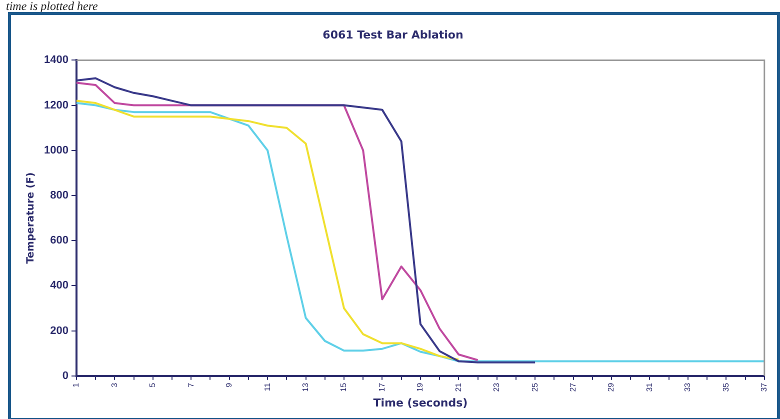 This screenshot has width=780, height=419. I want to click on text: time is plotted here, so click(52, 6).